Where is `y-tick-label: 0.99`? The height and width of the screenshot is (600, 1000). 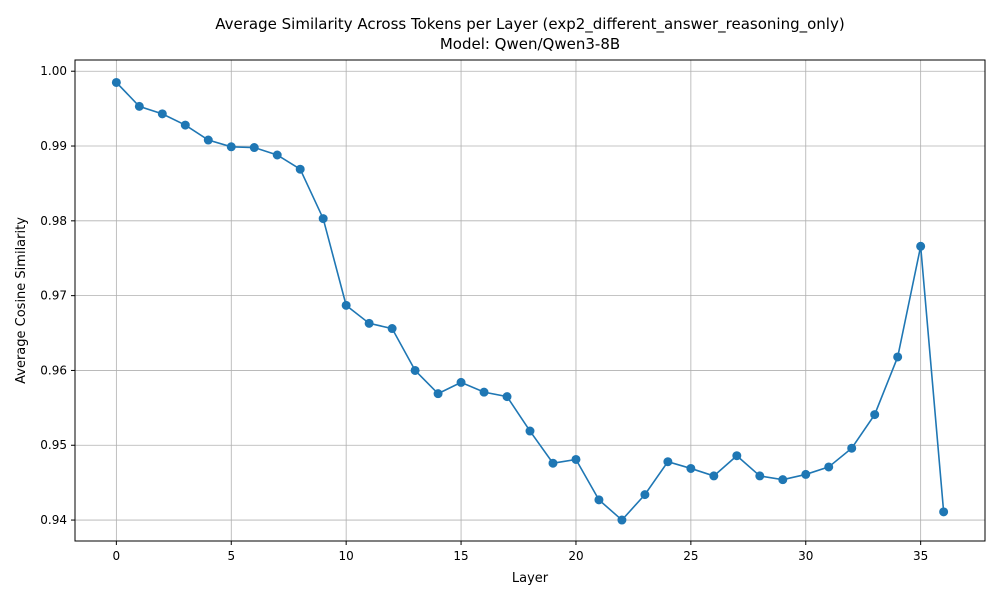 y-tick-label: 0.99 is located at coordinates (53, 146).